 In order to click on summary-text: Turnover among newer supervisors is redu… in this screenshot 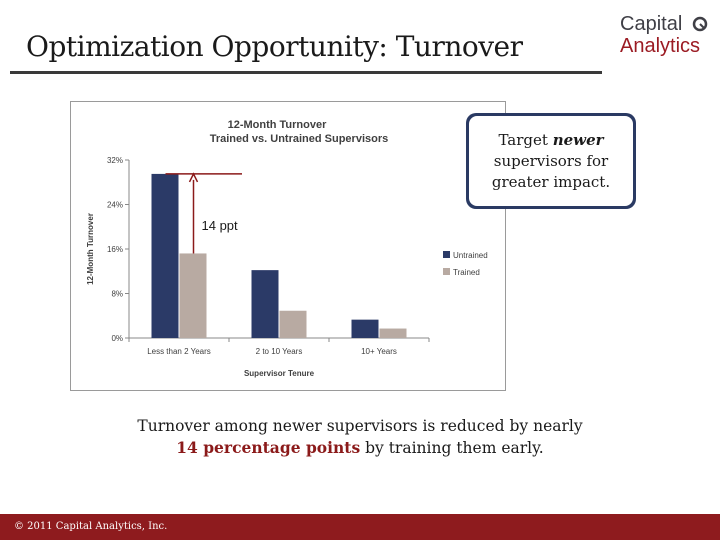, I will do `click(360, 437)`.